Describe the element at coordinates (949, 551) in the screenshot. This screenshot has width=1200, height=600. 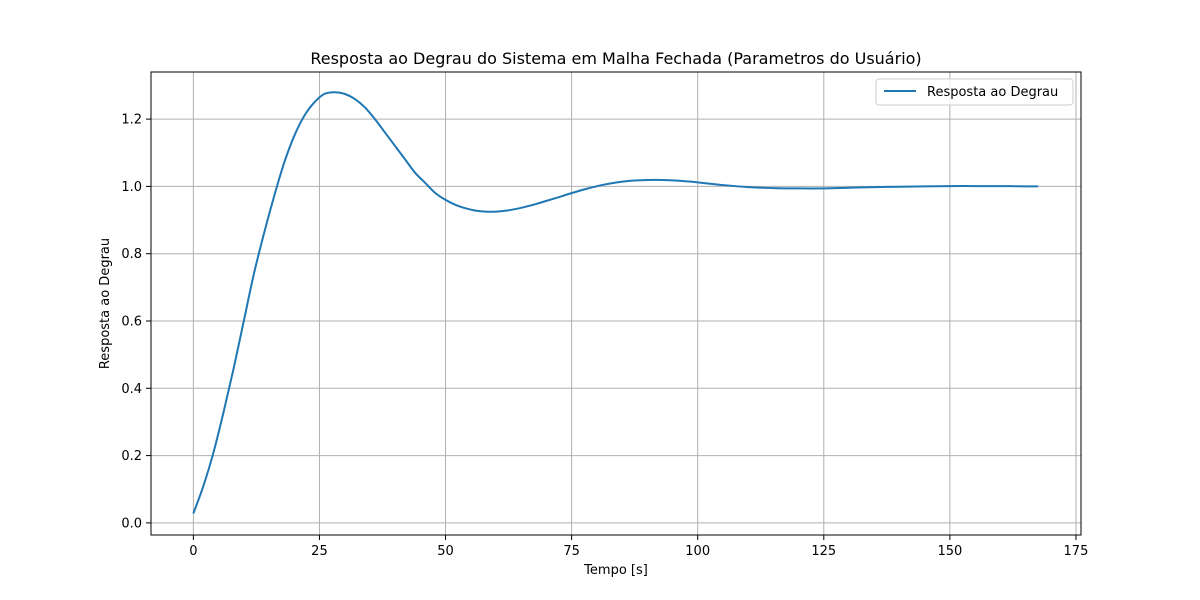
I see `x-tick-label: 150` at that location.